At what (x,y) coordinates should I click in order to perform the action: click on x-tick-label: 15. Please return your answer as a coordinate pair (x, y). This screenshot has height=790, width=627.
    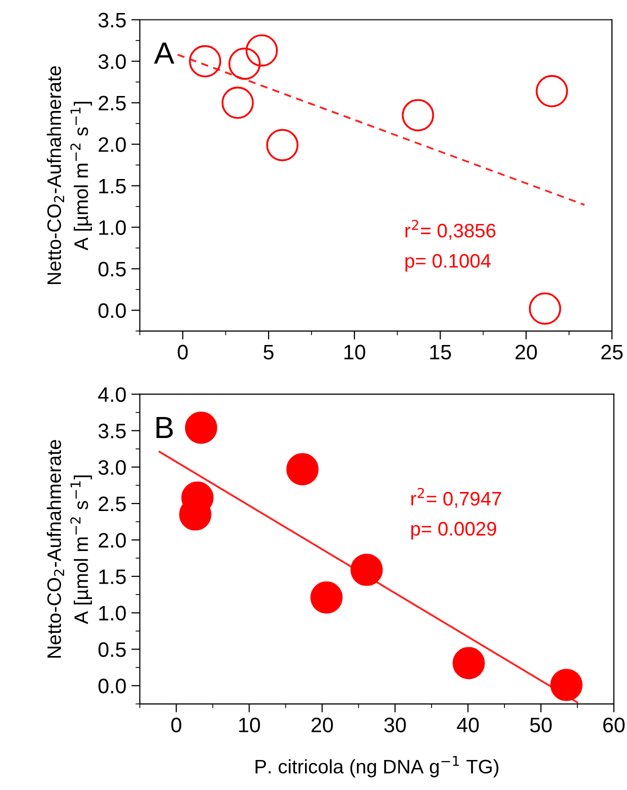
    Looking at the image, I should click on (440, 352).